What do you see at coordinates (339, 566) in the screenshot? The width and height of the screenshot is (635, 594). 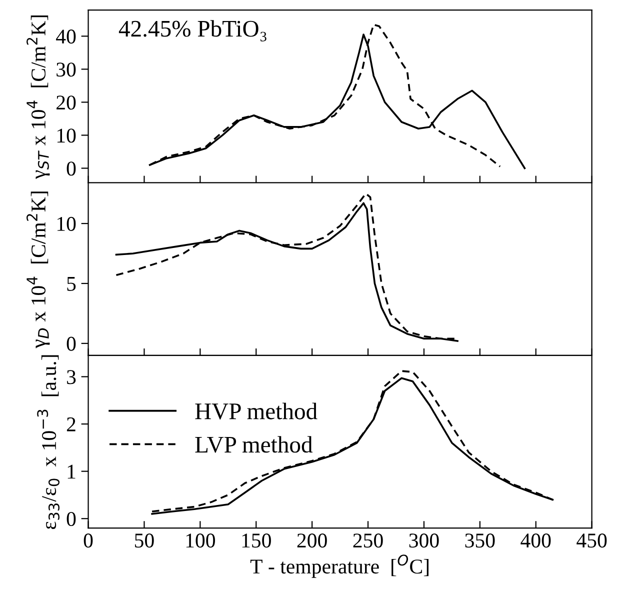 I see `x-axis-title: T - temperature [$^{O}$C]` at bounding box center [339, 566].